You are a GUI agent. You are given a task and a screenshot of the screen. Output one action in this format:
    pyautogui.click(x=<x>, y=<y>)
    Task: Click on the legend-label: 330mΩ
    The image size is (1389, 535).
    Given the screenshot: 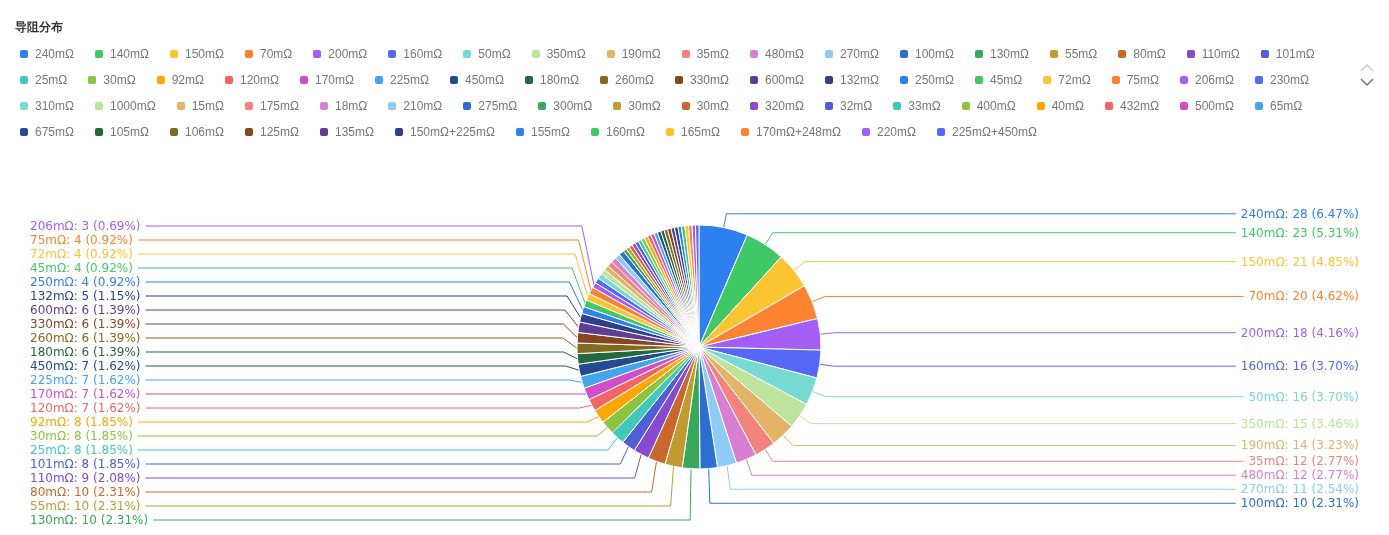 What is the action you would take?
    pyautogui.click(x=709, y=80)
    